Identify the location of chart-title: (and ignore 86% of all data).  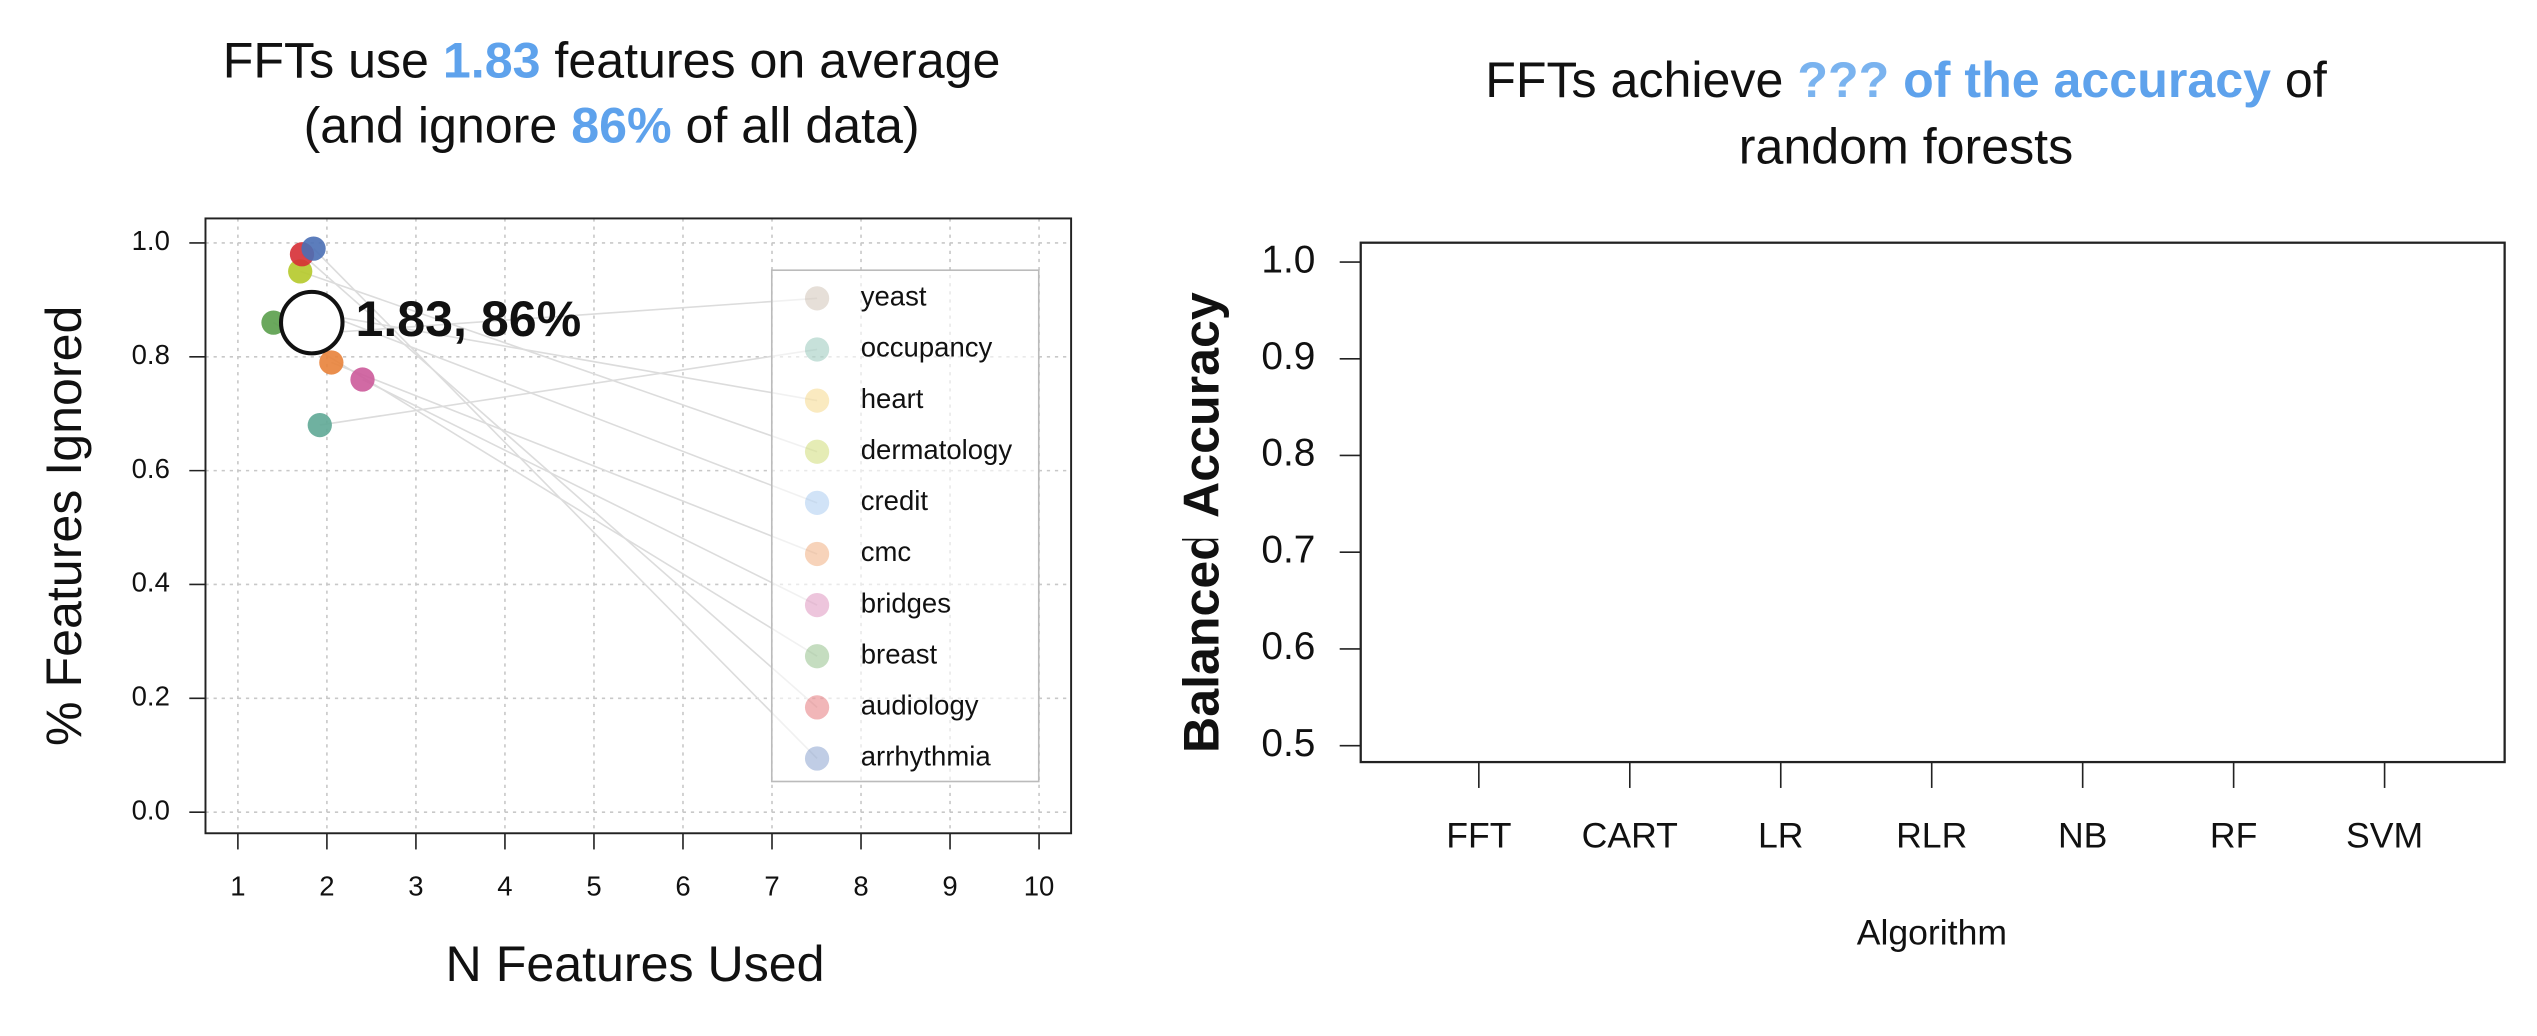
(612, 126).